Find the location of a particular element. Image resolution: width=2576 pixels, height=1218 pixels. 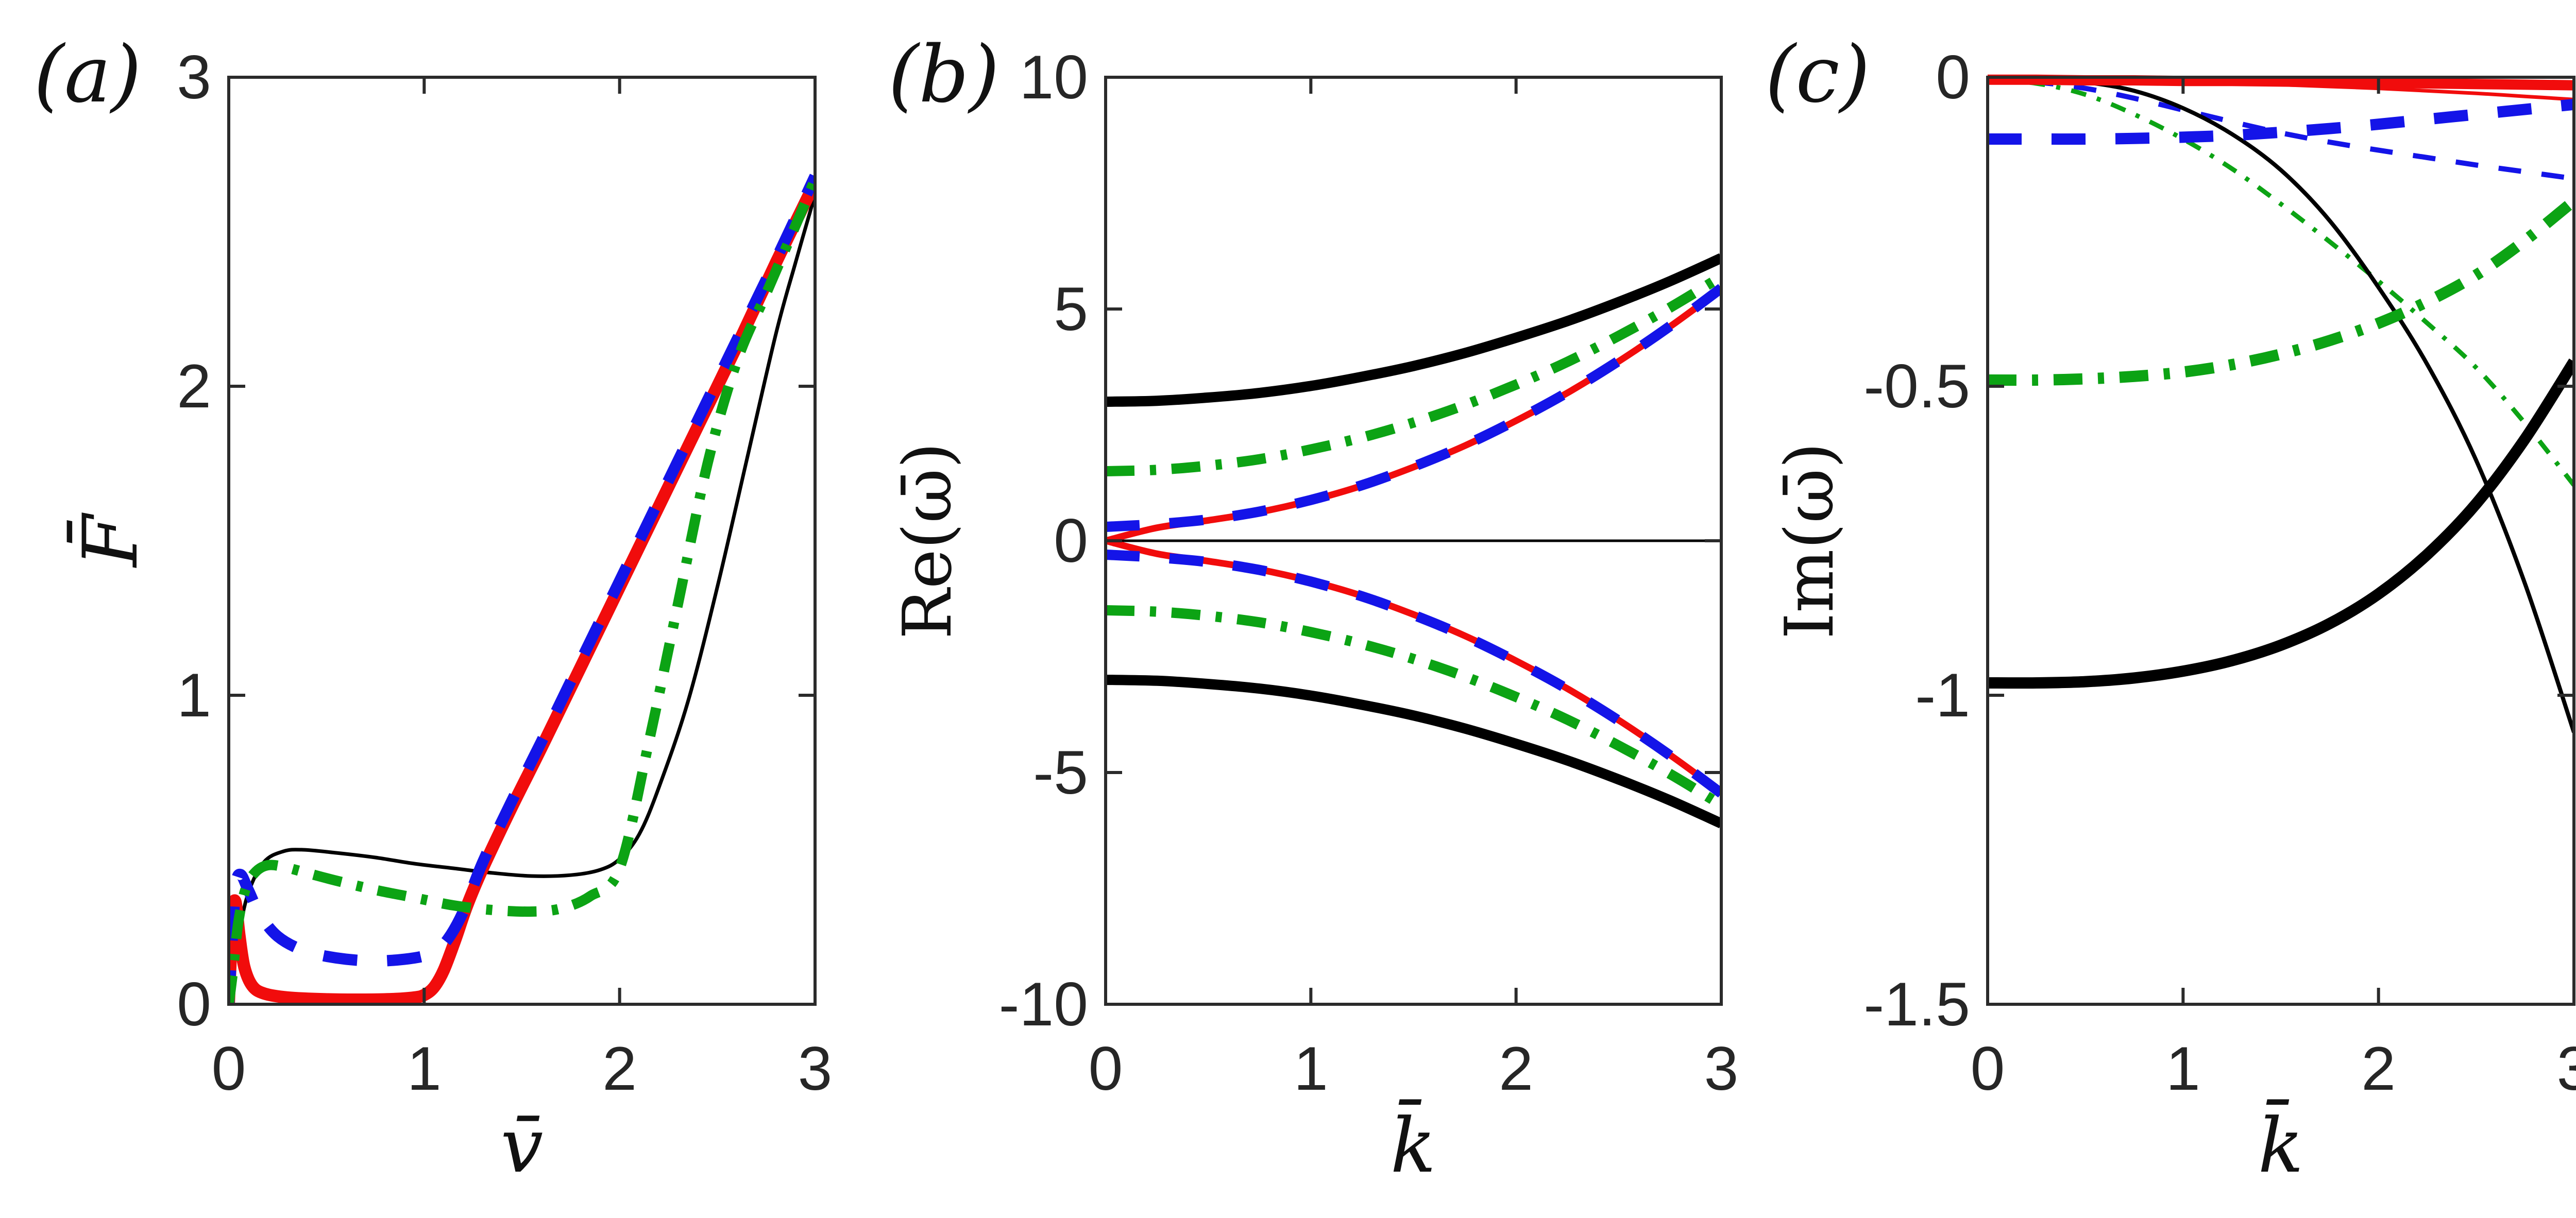

panel-b-ytick-10: 10 is located at coordinates (1053, 77).